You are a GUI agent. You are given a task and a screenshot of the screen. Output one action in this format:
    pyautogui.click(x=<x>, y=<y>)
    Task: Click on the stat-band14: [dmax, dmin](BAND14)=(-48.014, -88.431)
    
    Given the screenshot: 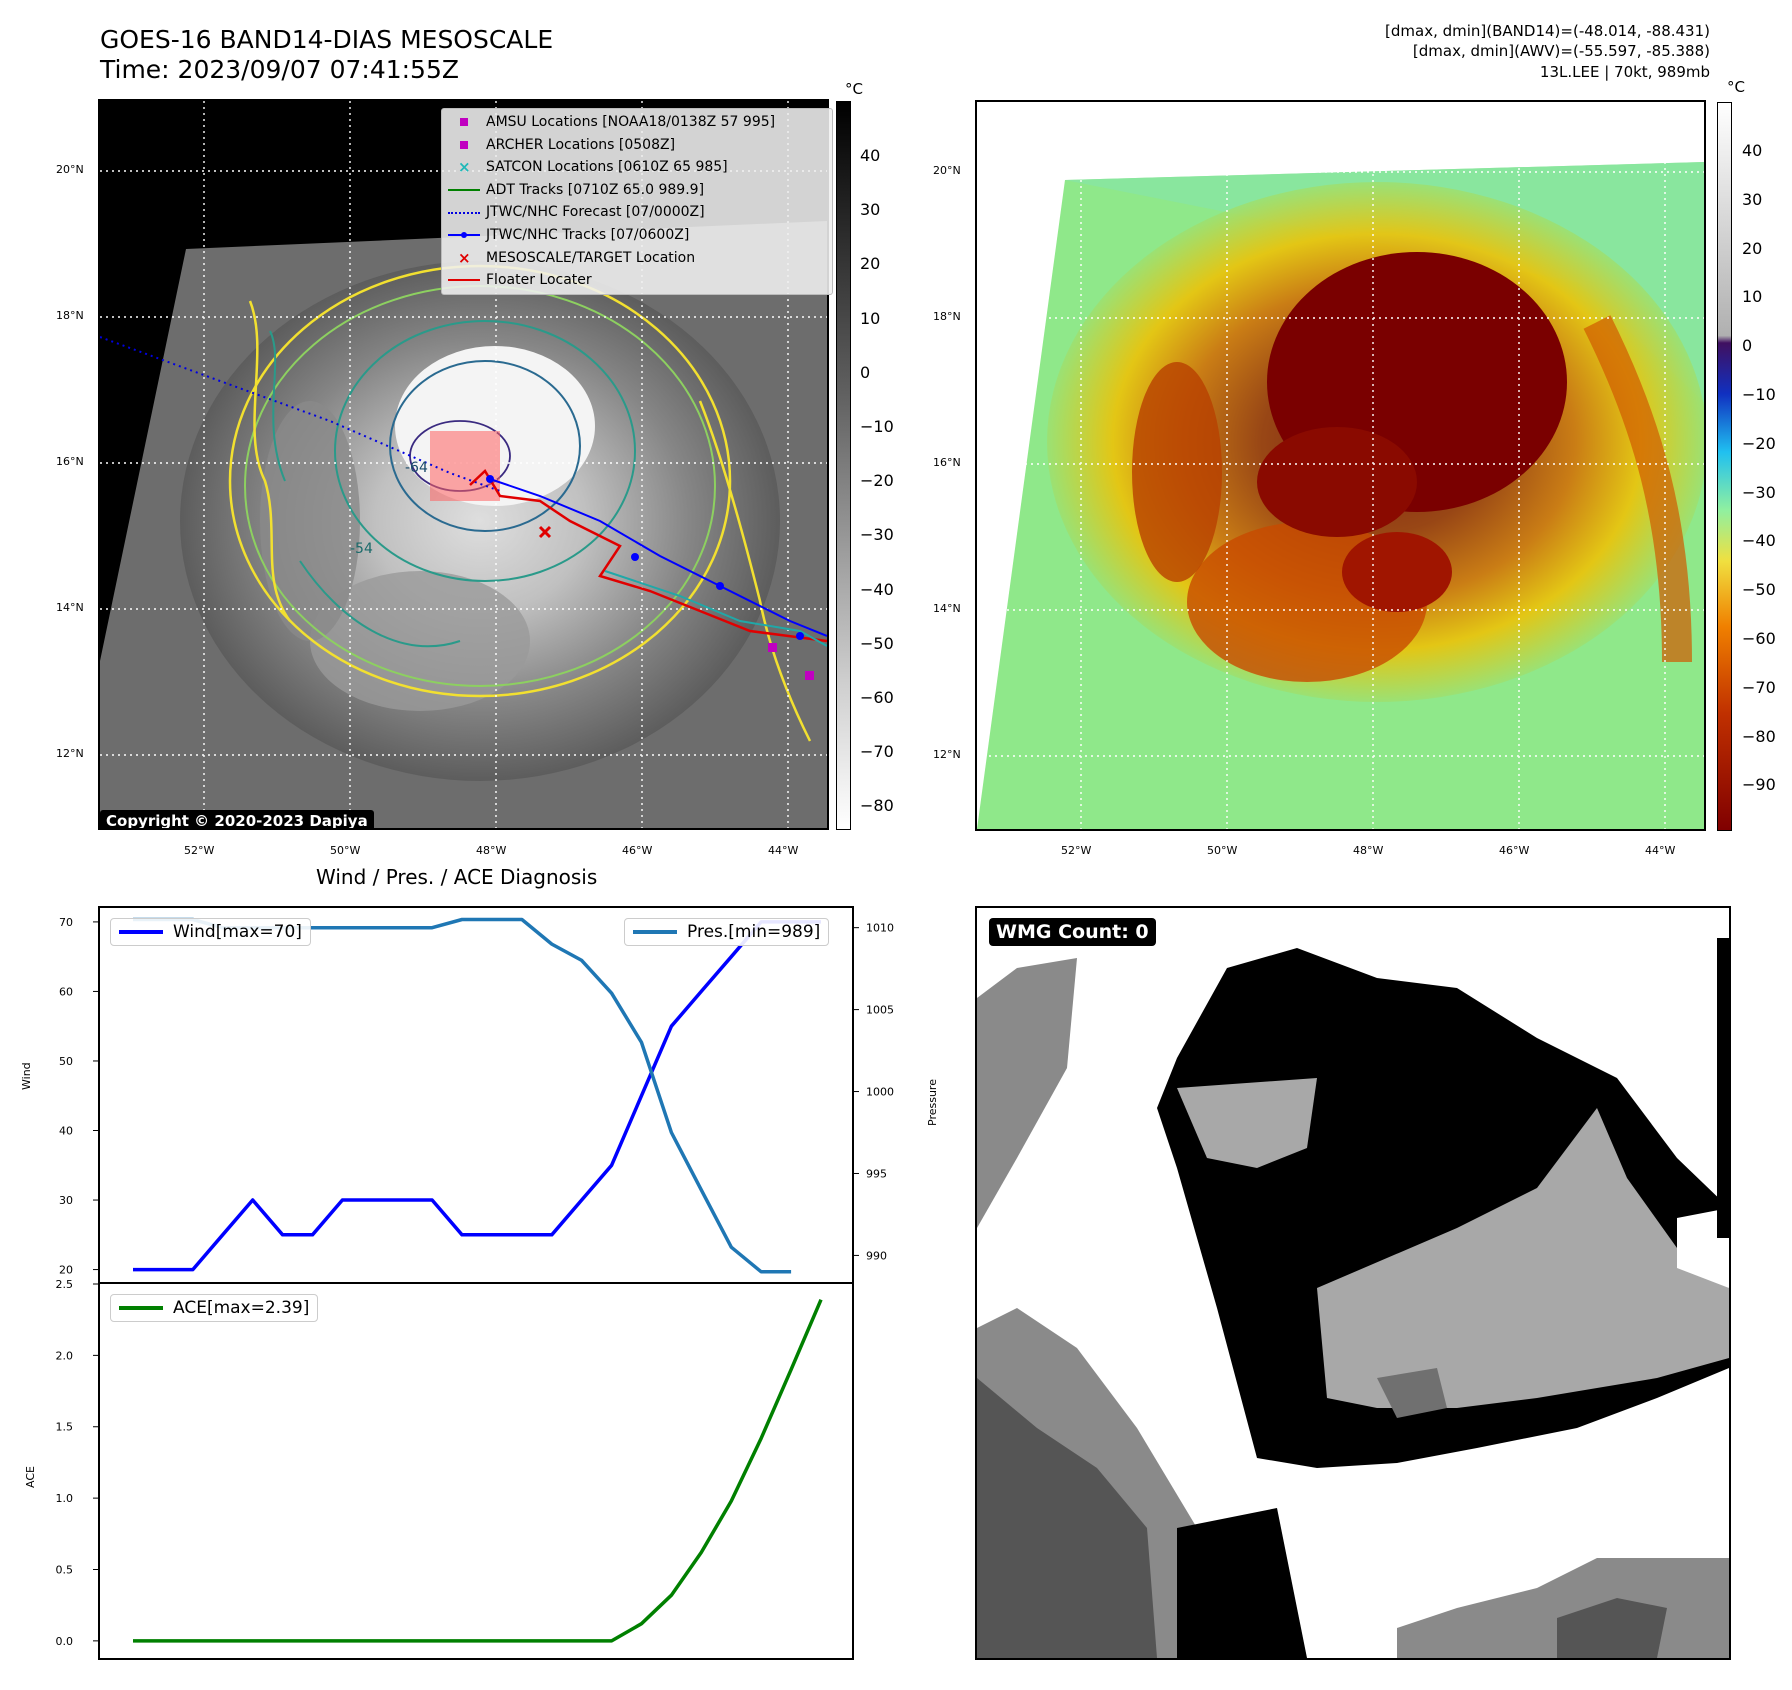 What is the action you would take?
    pyautogui.click(x=1547, y=31)
    